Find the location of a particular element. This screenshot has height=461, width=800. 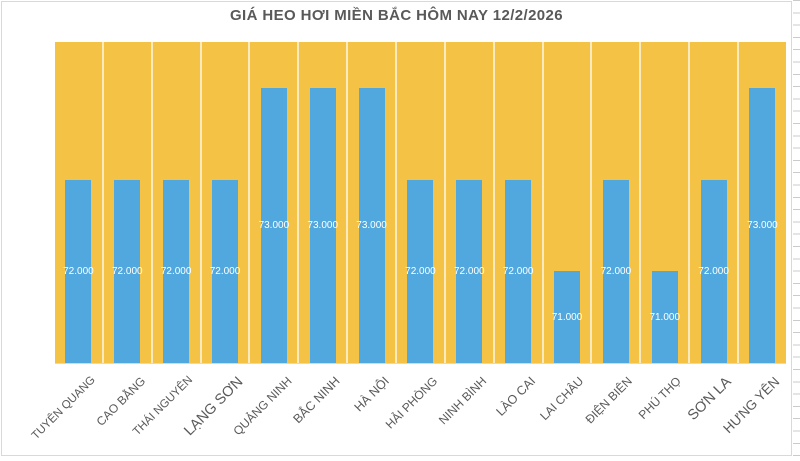

category-label-cell: NINH BÌNH is located at coordinates (465, 411).